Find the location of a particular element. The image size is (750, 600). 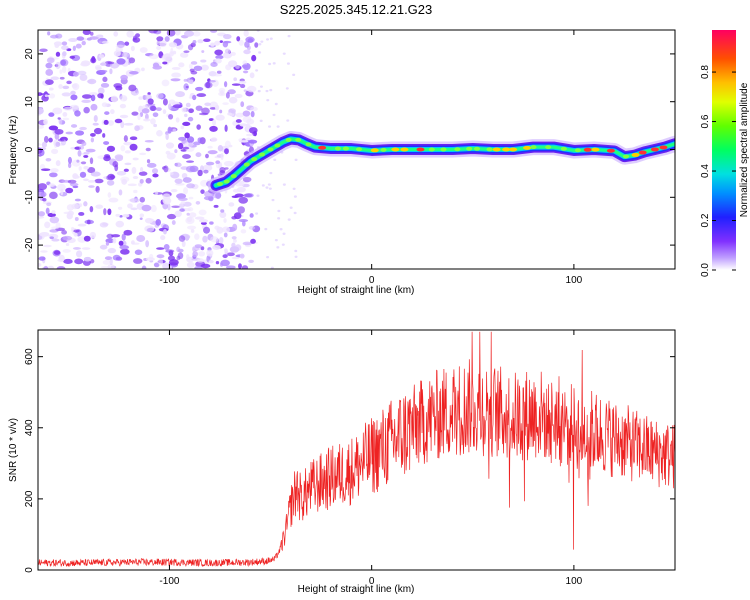

colorbar-label: Normalized spectral amplitude is located at coordinates (744, 149).